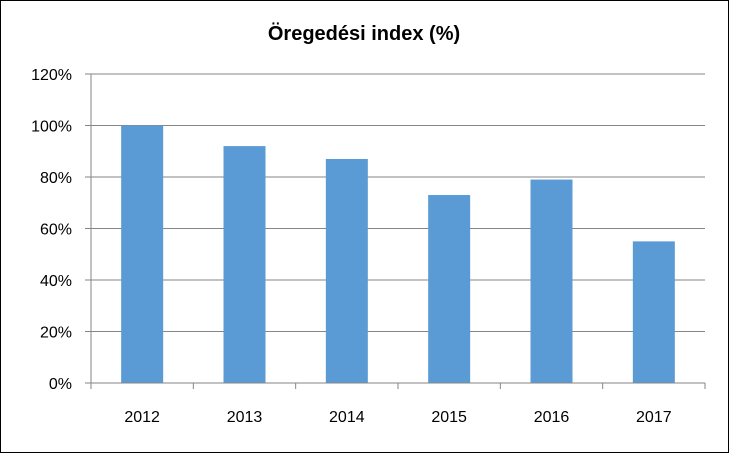 This screenshot has height=453, width=729. Describe the element at coordinates (653, 312) in the screenshot. I see `bar-2017` at that location.